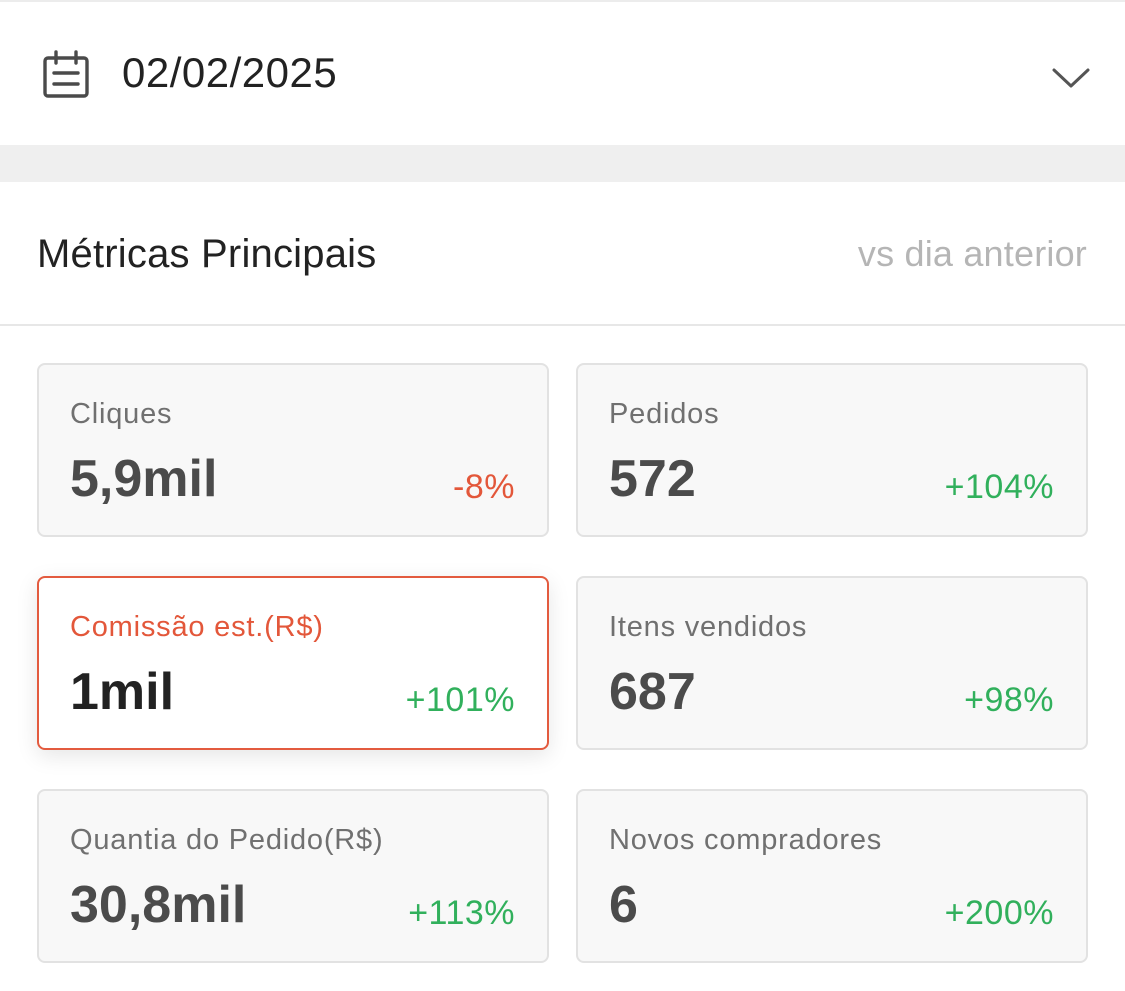 The height and width of the screenshot is (991, 1125). I want to click on date-picker: 02/02/2025, so click(562, 73).